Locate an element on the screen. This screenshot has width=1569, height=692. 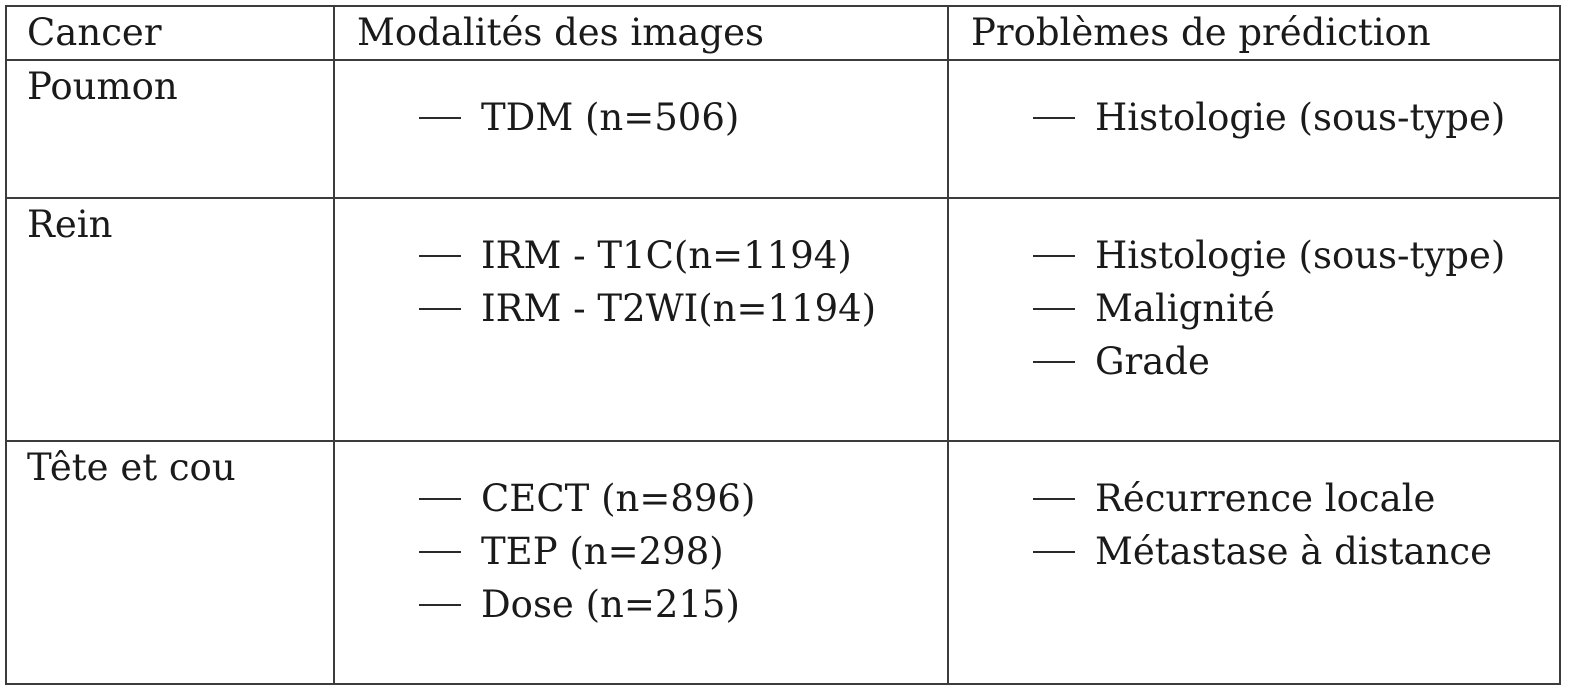
cancer-cell-lung: Poumon is located at coordinates (102, 86).